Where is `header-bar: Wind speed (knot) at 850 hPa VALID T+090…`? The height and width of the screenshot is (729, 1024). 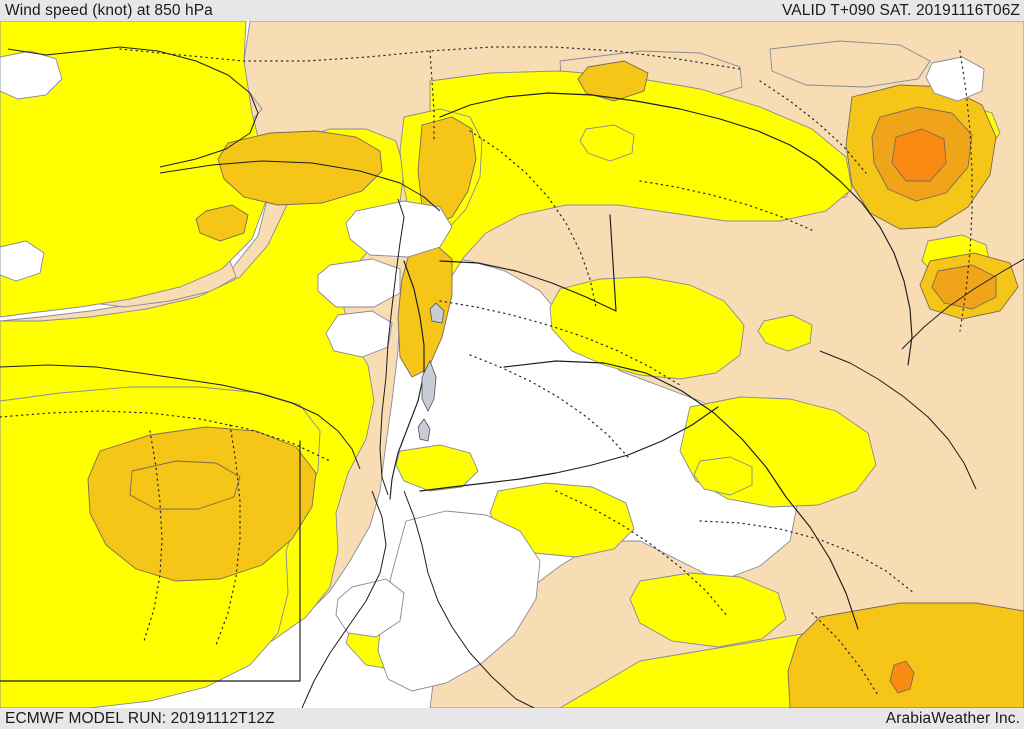 header-bar: Wind speed (knot) at 850 hPa VALID T+090… is located at coordinates (512, 10).